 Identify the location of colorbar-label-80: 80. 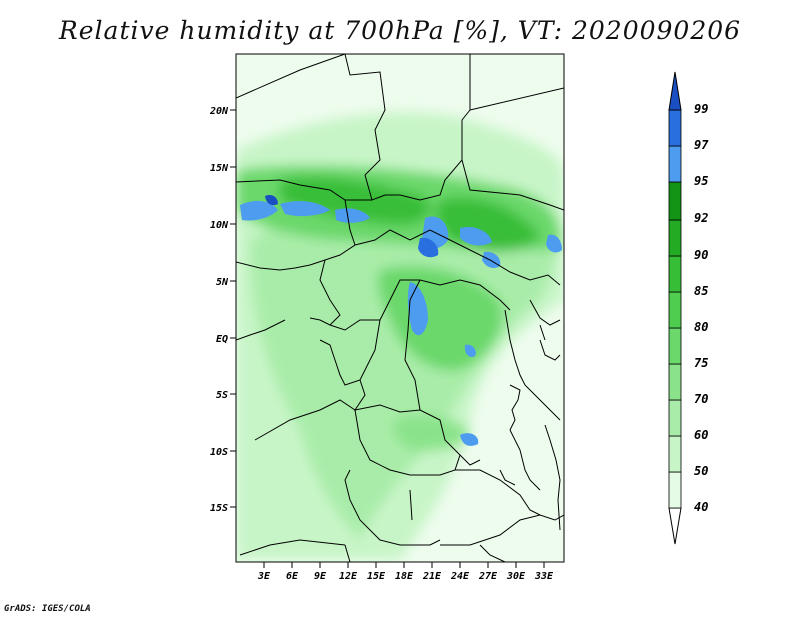
(701, 327).